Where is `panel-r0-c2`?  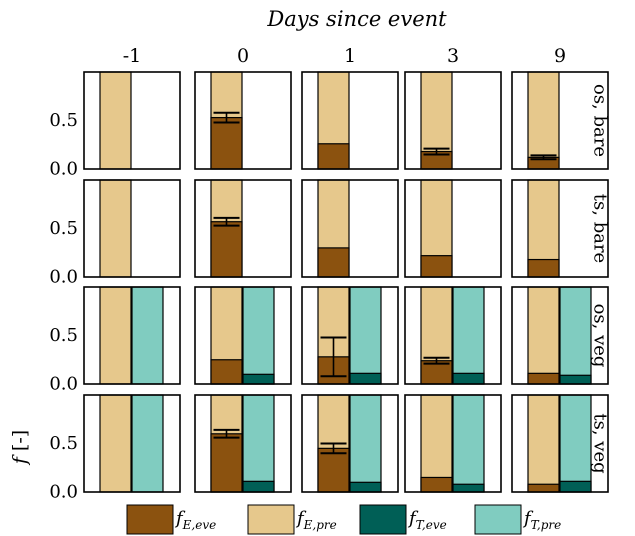
panel-r0-c2 is located at coordinates (350, 120).